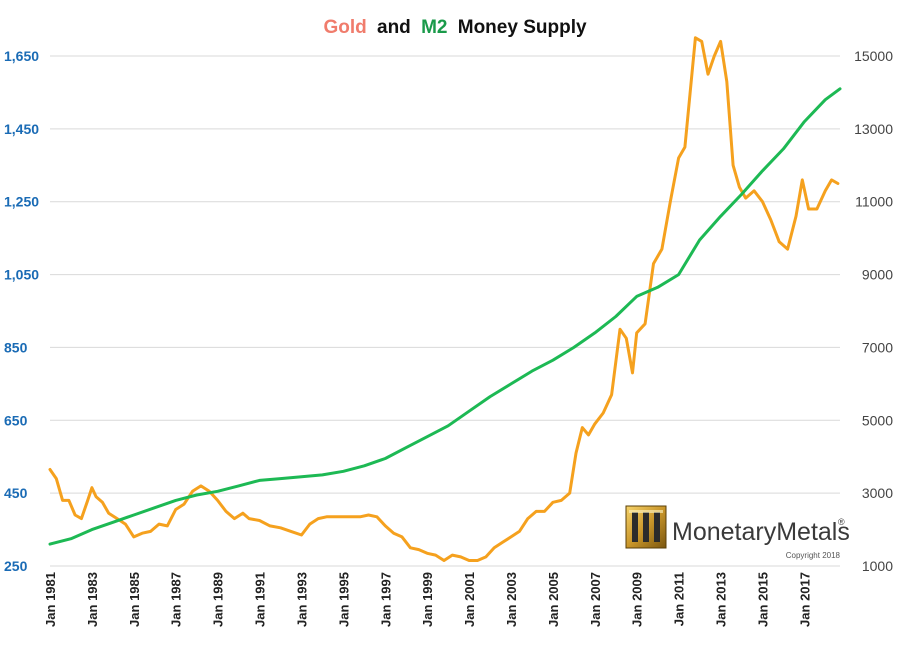  Describe the element at coordinates (813, 532) in the screenshot. I see `logo-name-part2: Metals` at that location.